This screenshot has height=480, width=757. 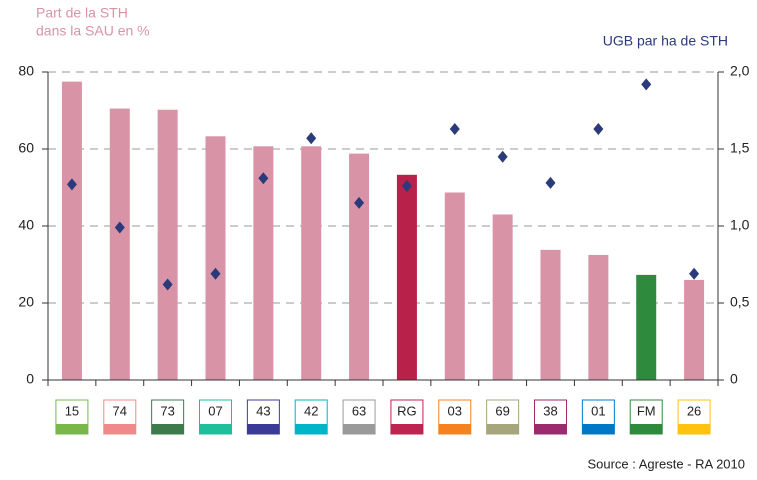 I want to click on x-tick-label: RG, so click(x=407, y=410).